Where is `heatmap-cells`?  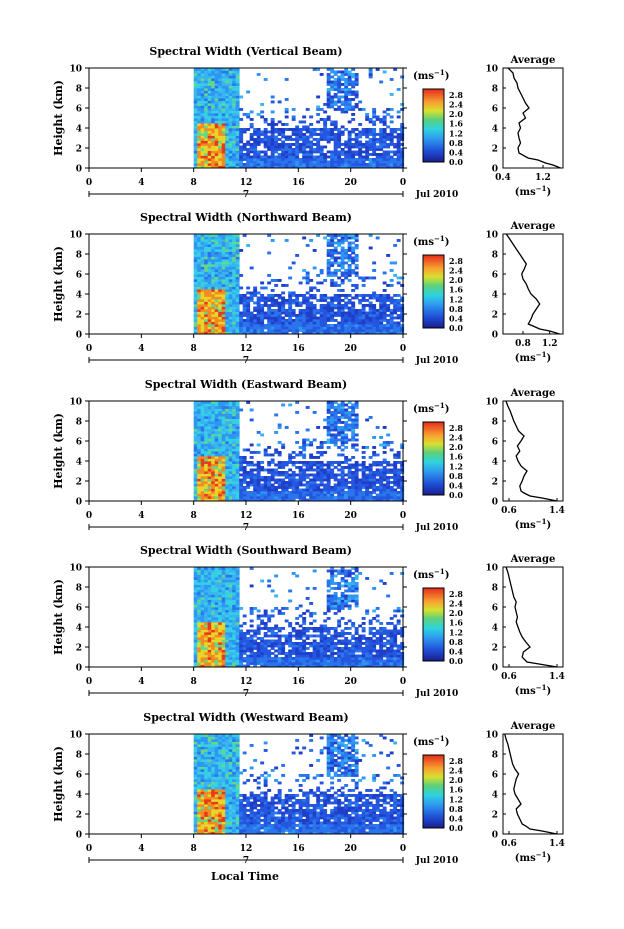
heatmap-cells is located at coordinates (299, 118).